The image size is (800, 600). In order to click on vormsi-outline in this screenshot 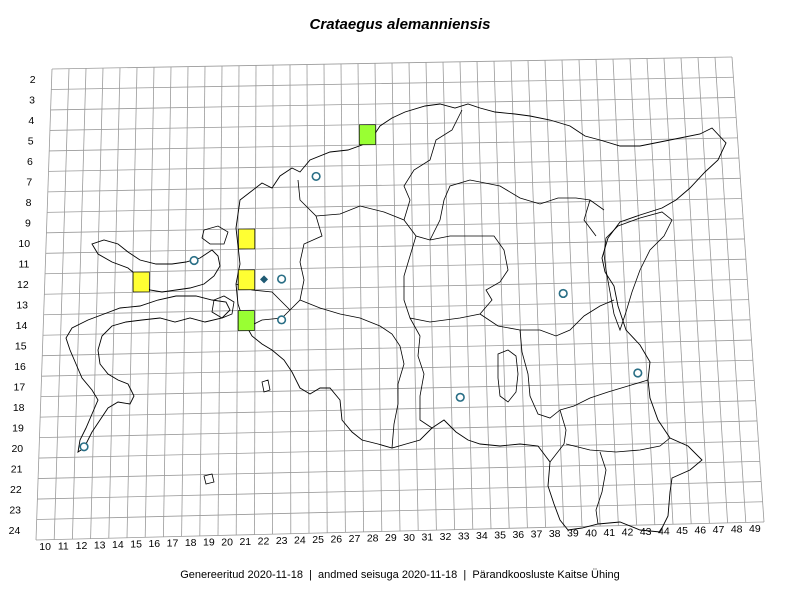, I will do `click(215, 235)`.